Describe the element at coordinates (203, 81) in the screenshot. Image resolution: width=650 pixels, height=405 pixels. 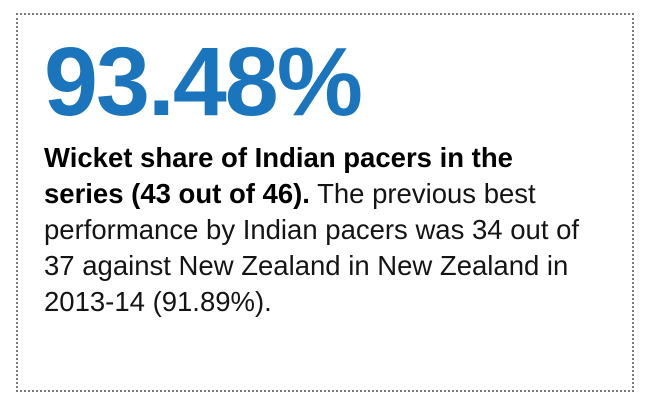
I see `stat-headline: 93.48%` at that location.